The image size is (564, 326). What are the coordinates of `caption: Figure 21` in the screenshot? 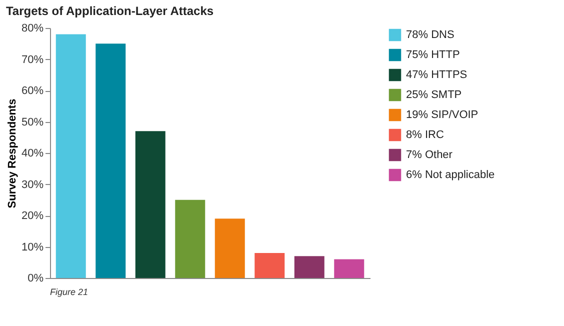 It's located at (69, 292).